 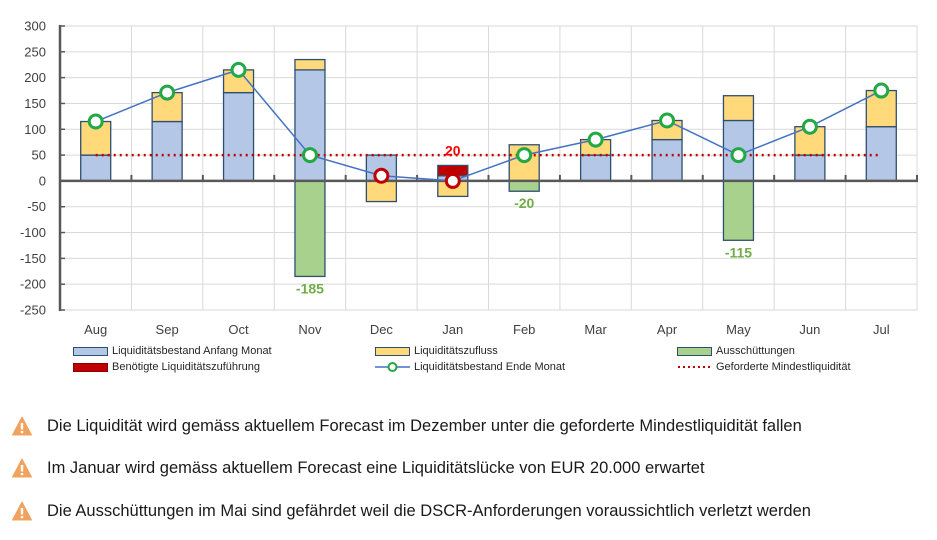 What do you see at coordinates (310, 288) in the screenshot?
I see `data-label: -185` at bounding box center [310, 288].